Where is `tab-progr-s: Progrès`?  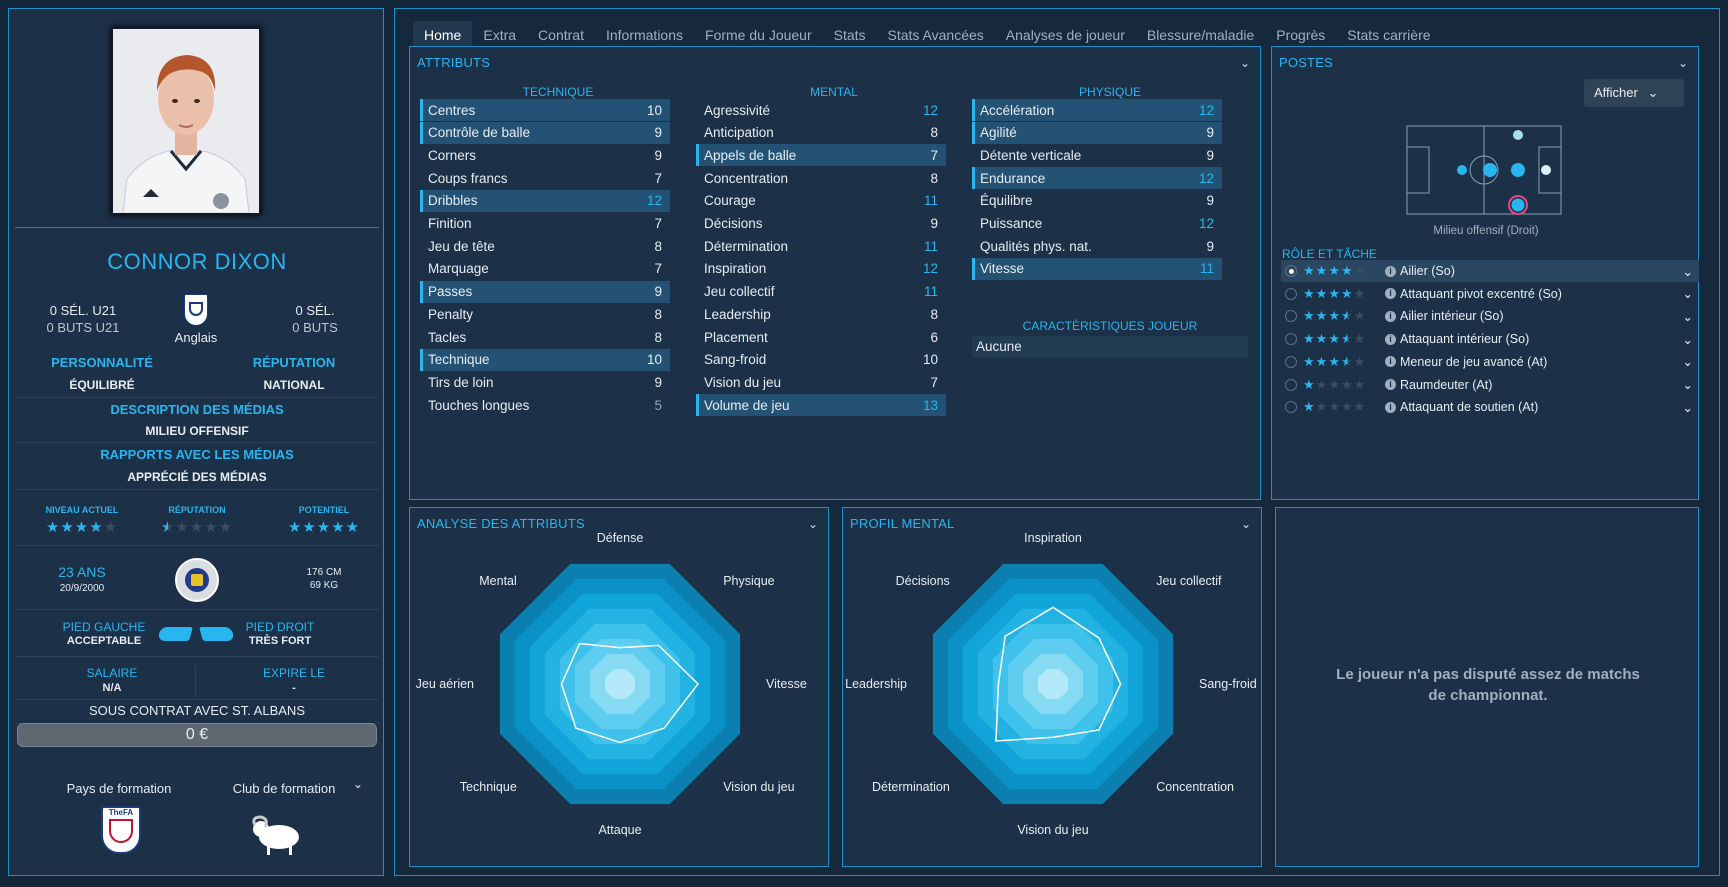 tab-progr-s: Progrès is located at coordinates (1301, 35).